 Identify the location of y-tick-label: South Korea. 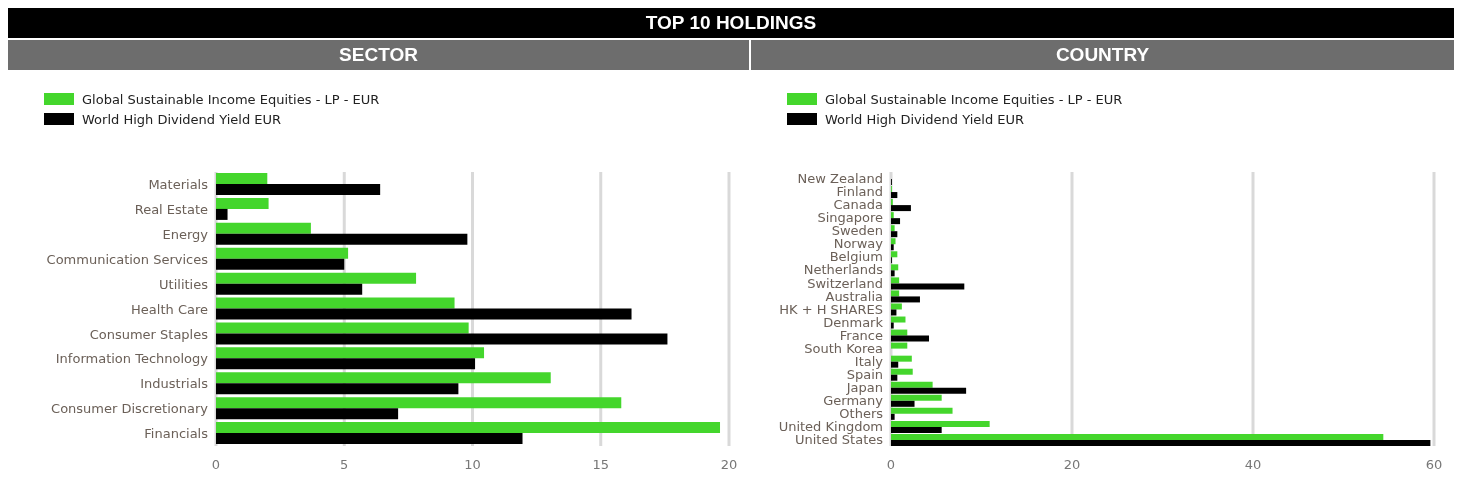
(843, 348).